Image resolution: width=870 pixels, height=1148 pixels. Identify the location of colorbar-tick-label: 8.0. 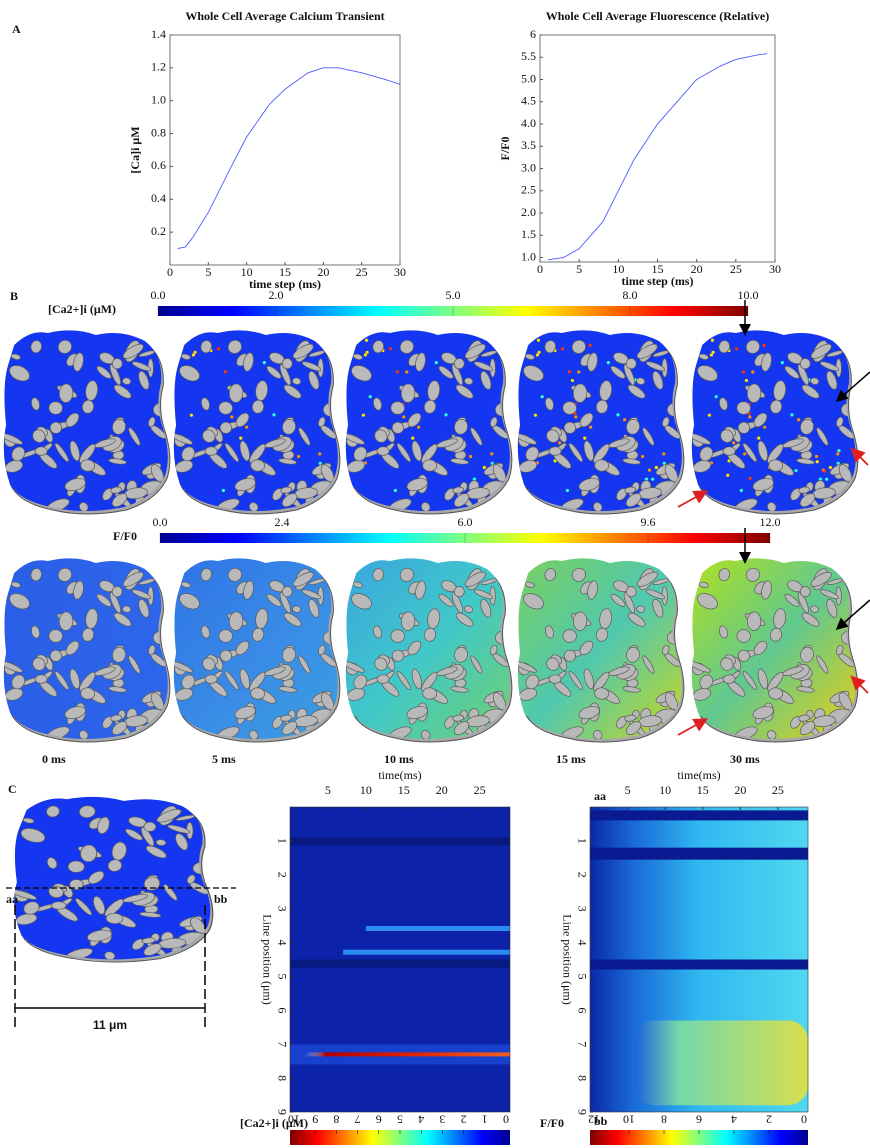
(630, 295).